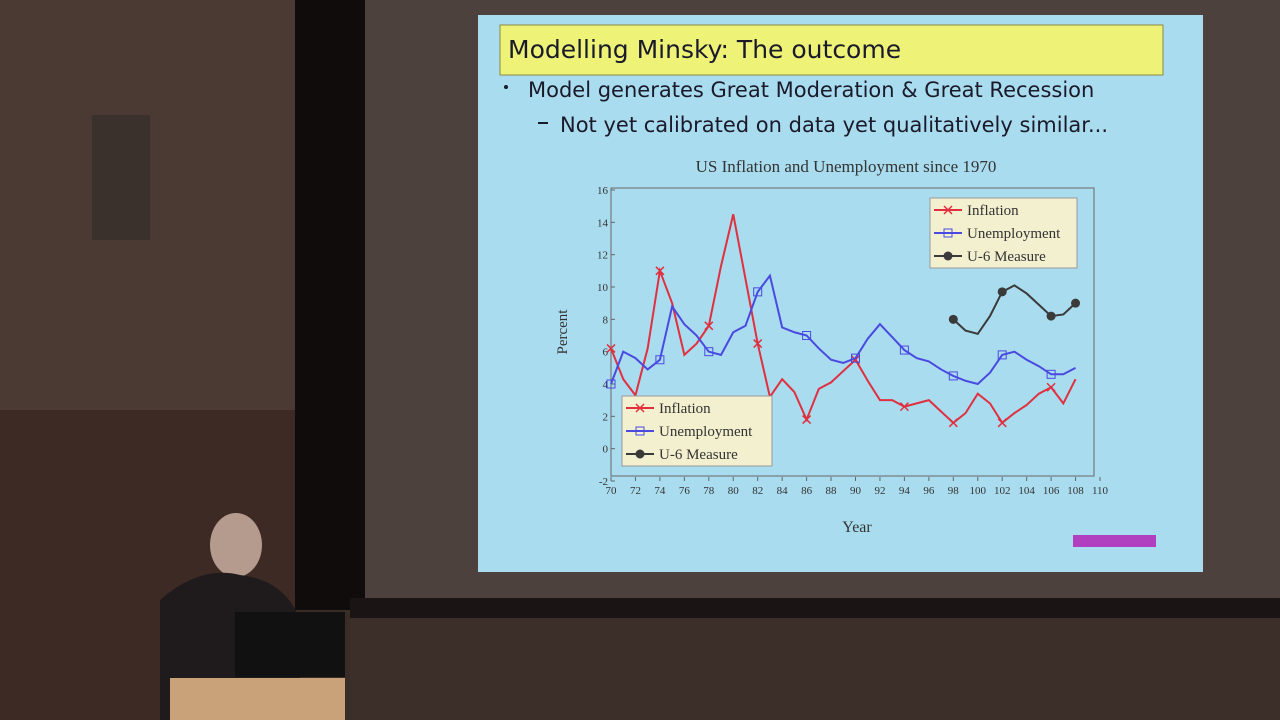  I want to click on x-tick-label: 76, so click(685, 491).